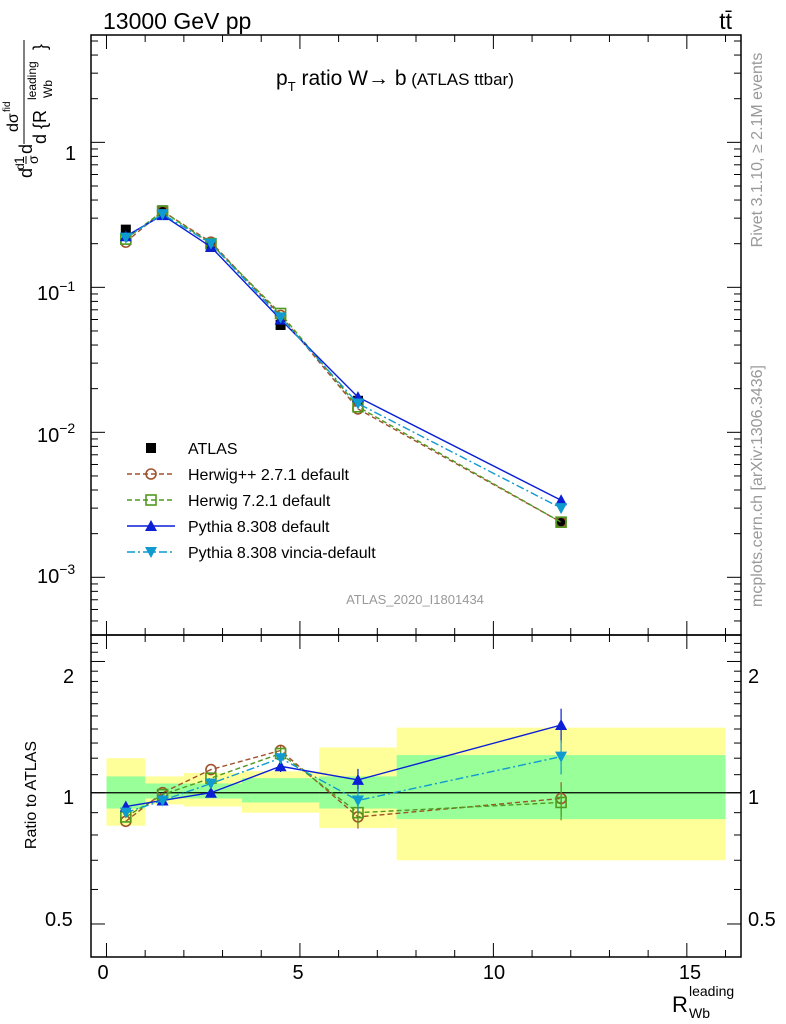 This screenshot has width=786, height=1024. I want to click on legend-item-0: ATLAS, so click(192, 449).